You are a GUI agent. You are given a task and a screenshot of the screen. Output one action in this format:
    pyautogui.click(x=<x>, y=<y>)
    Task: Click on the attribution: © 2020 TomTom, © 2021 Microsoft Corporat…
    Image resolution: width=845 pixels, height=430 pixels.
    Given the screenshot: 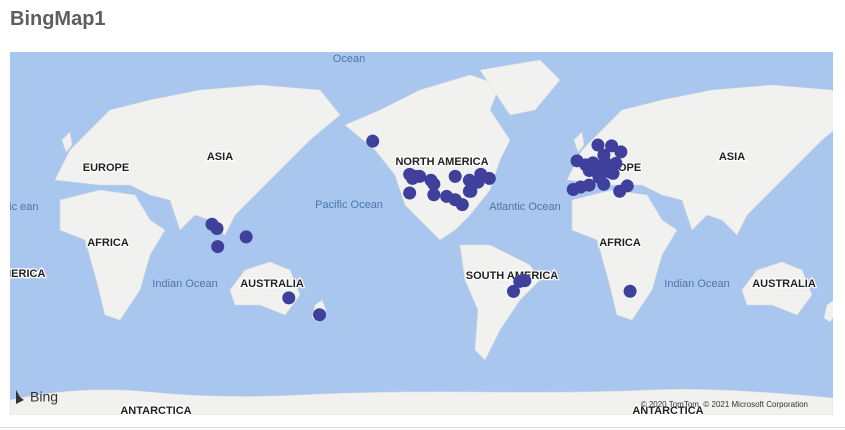 What is the action you would take?
    pyautogui.click(x=724, y=404)
    